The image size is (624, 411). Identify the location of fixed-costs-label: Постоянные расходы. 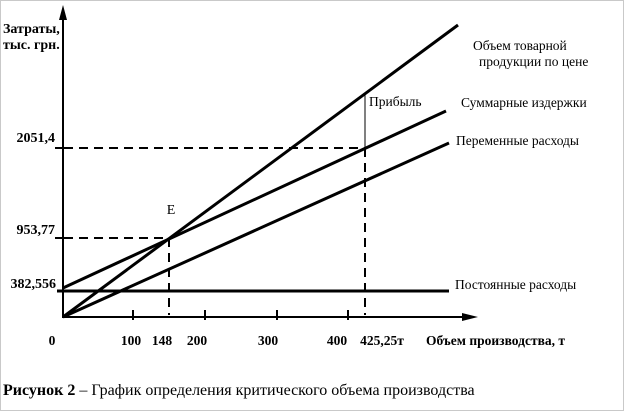
(516, 284).